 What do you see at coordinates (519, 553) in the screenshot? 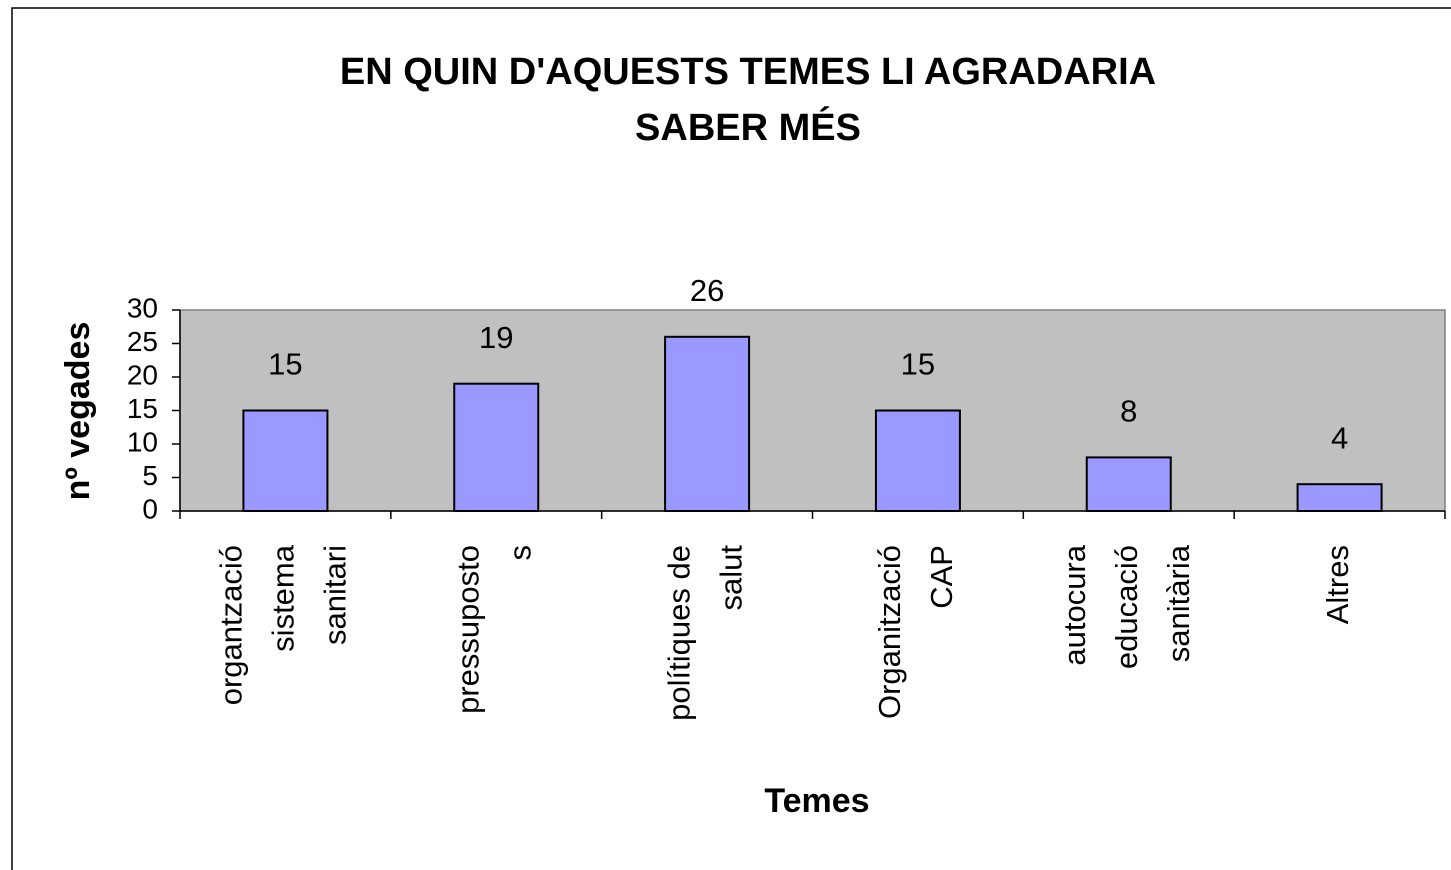
I see `x-tick-label: s` at bounding box center [519, 553].